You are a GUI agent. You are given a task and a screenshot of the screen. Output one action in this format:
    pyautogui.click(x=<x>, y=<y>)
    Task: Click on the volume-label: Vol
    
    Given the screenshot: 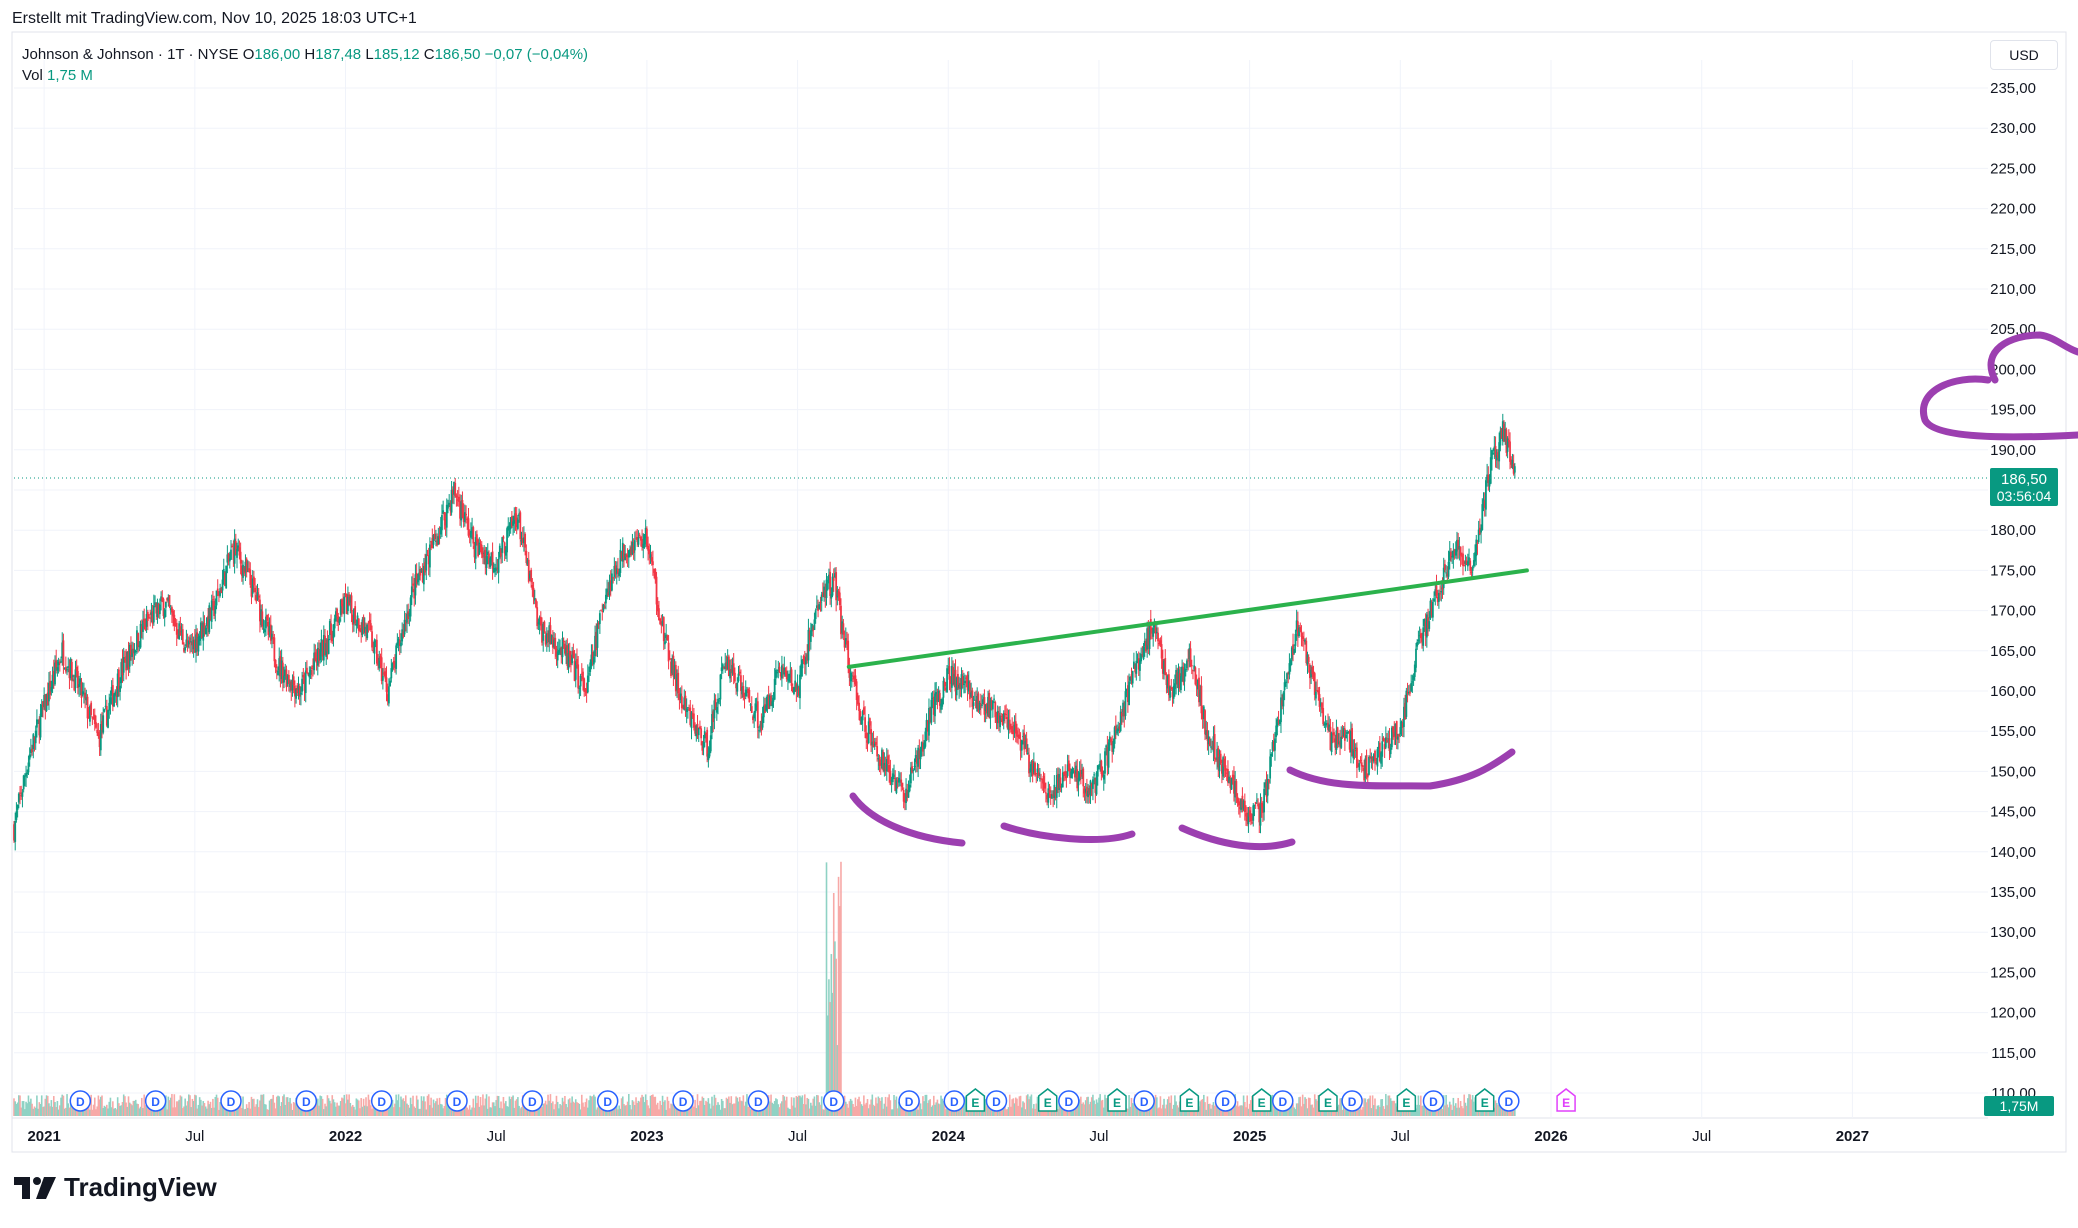 What is the action you would take?
    pyautogui.click(x=32, y=75)
    